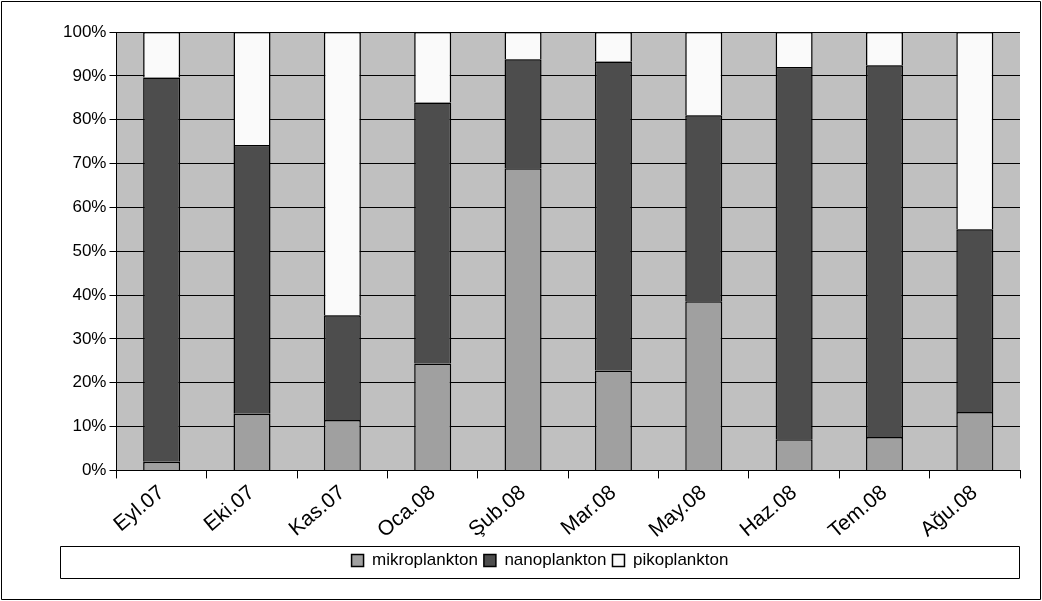 This screenshot has height=601, width=1042. Describe the element at coordinates (89, 250) in the screenshot. I see `y-tick-label: 50%` at that location.